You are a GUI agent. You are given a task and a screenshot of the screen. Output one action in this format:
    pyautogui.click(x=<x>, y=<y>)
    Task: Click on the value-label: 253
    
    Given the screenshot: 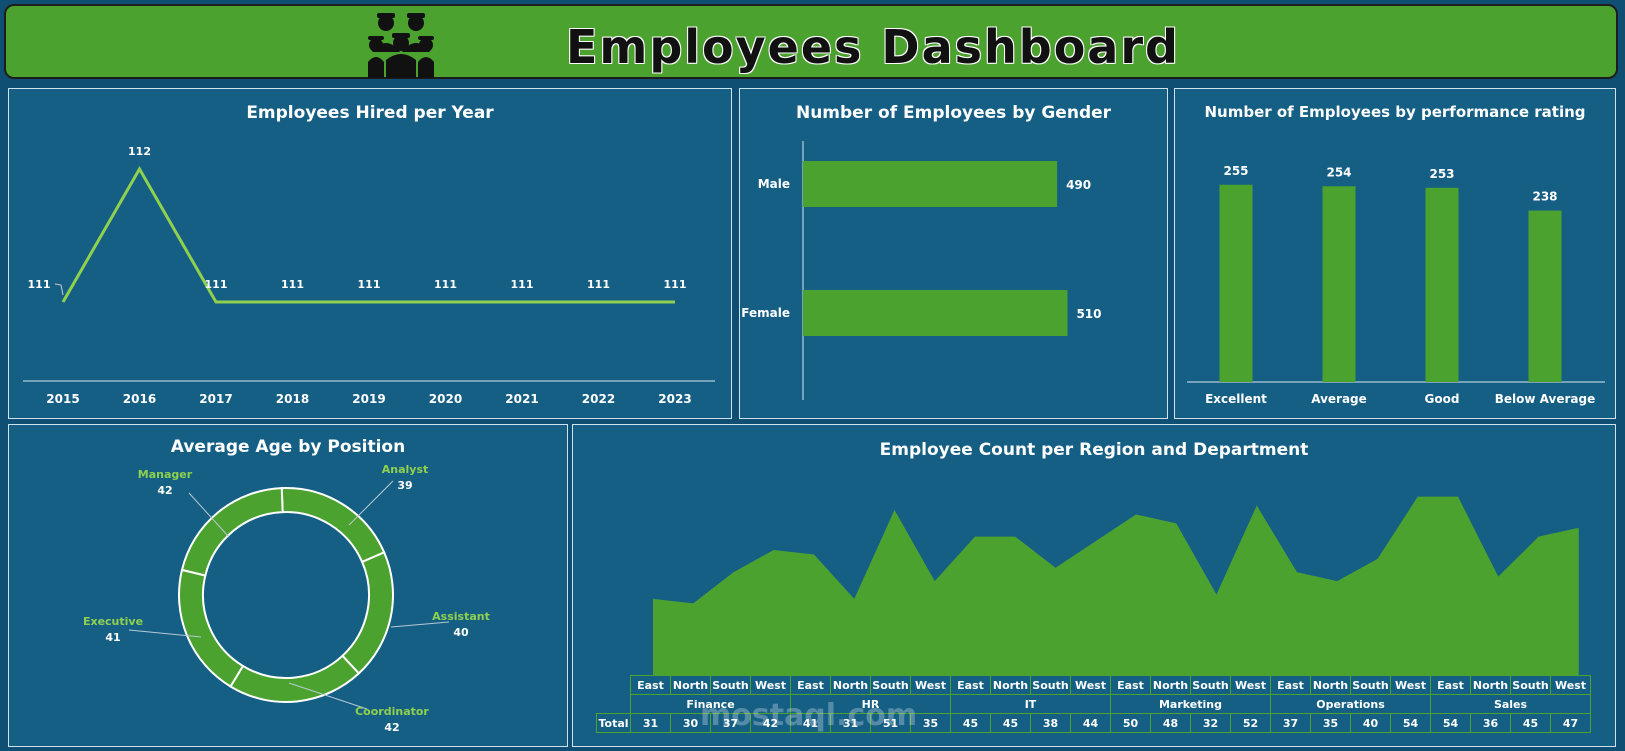 What is the action you would take?
    pyautogui.click(x=1441, y=174)
    